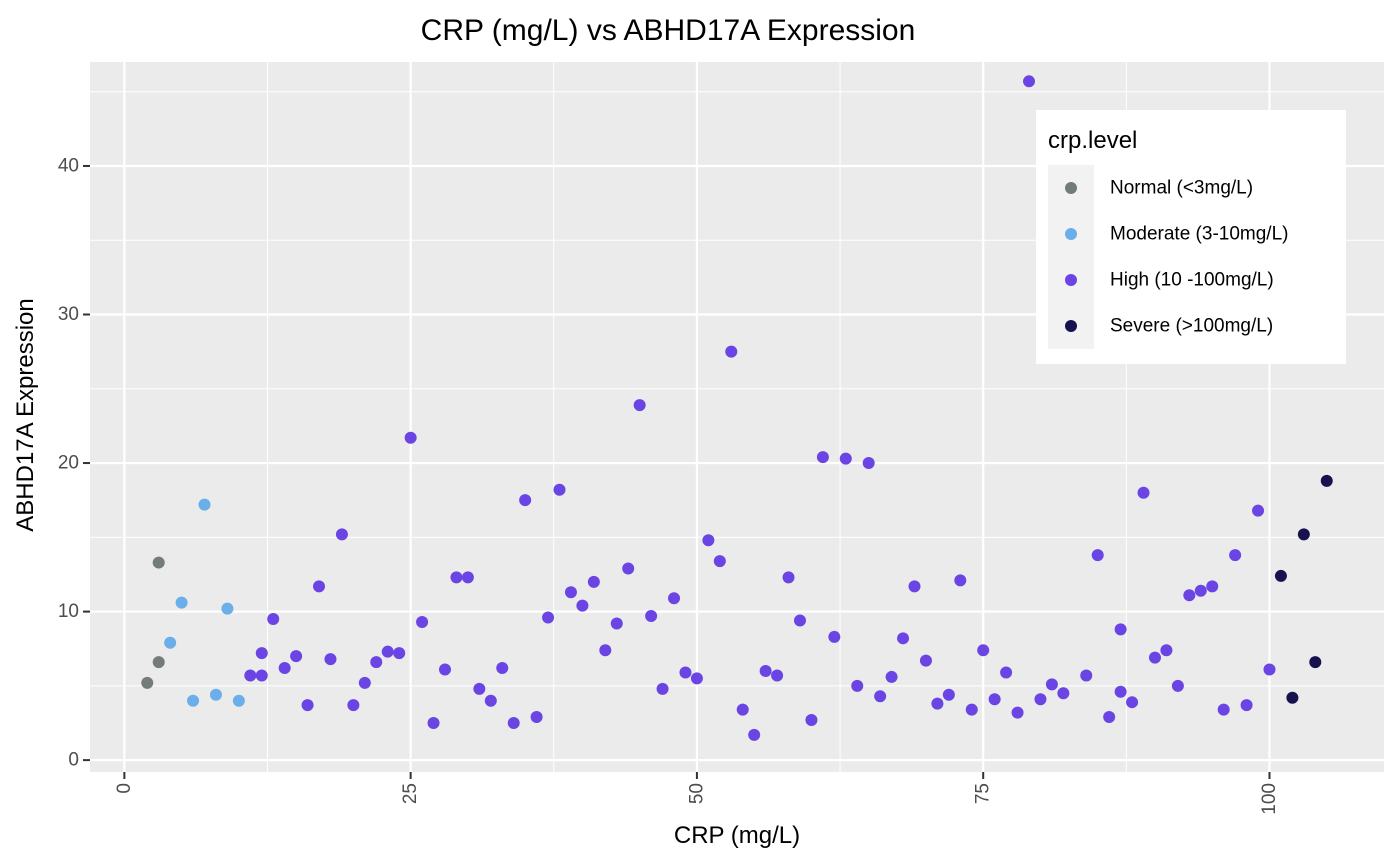 Image resolution: width=1400 pixels, height=865 pixels. What do you see at coordinates (1181, 188) in the screenshot?
I see `legend-label: Normal (<3mg/L)` at bounding box center [1181, 188].